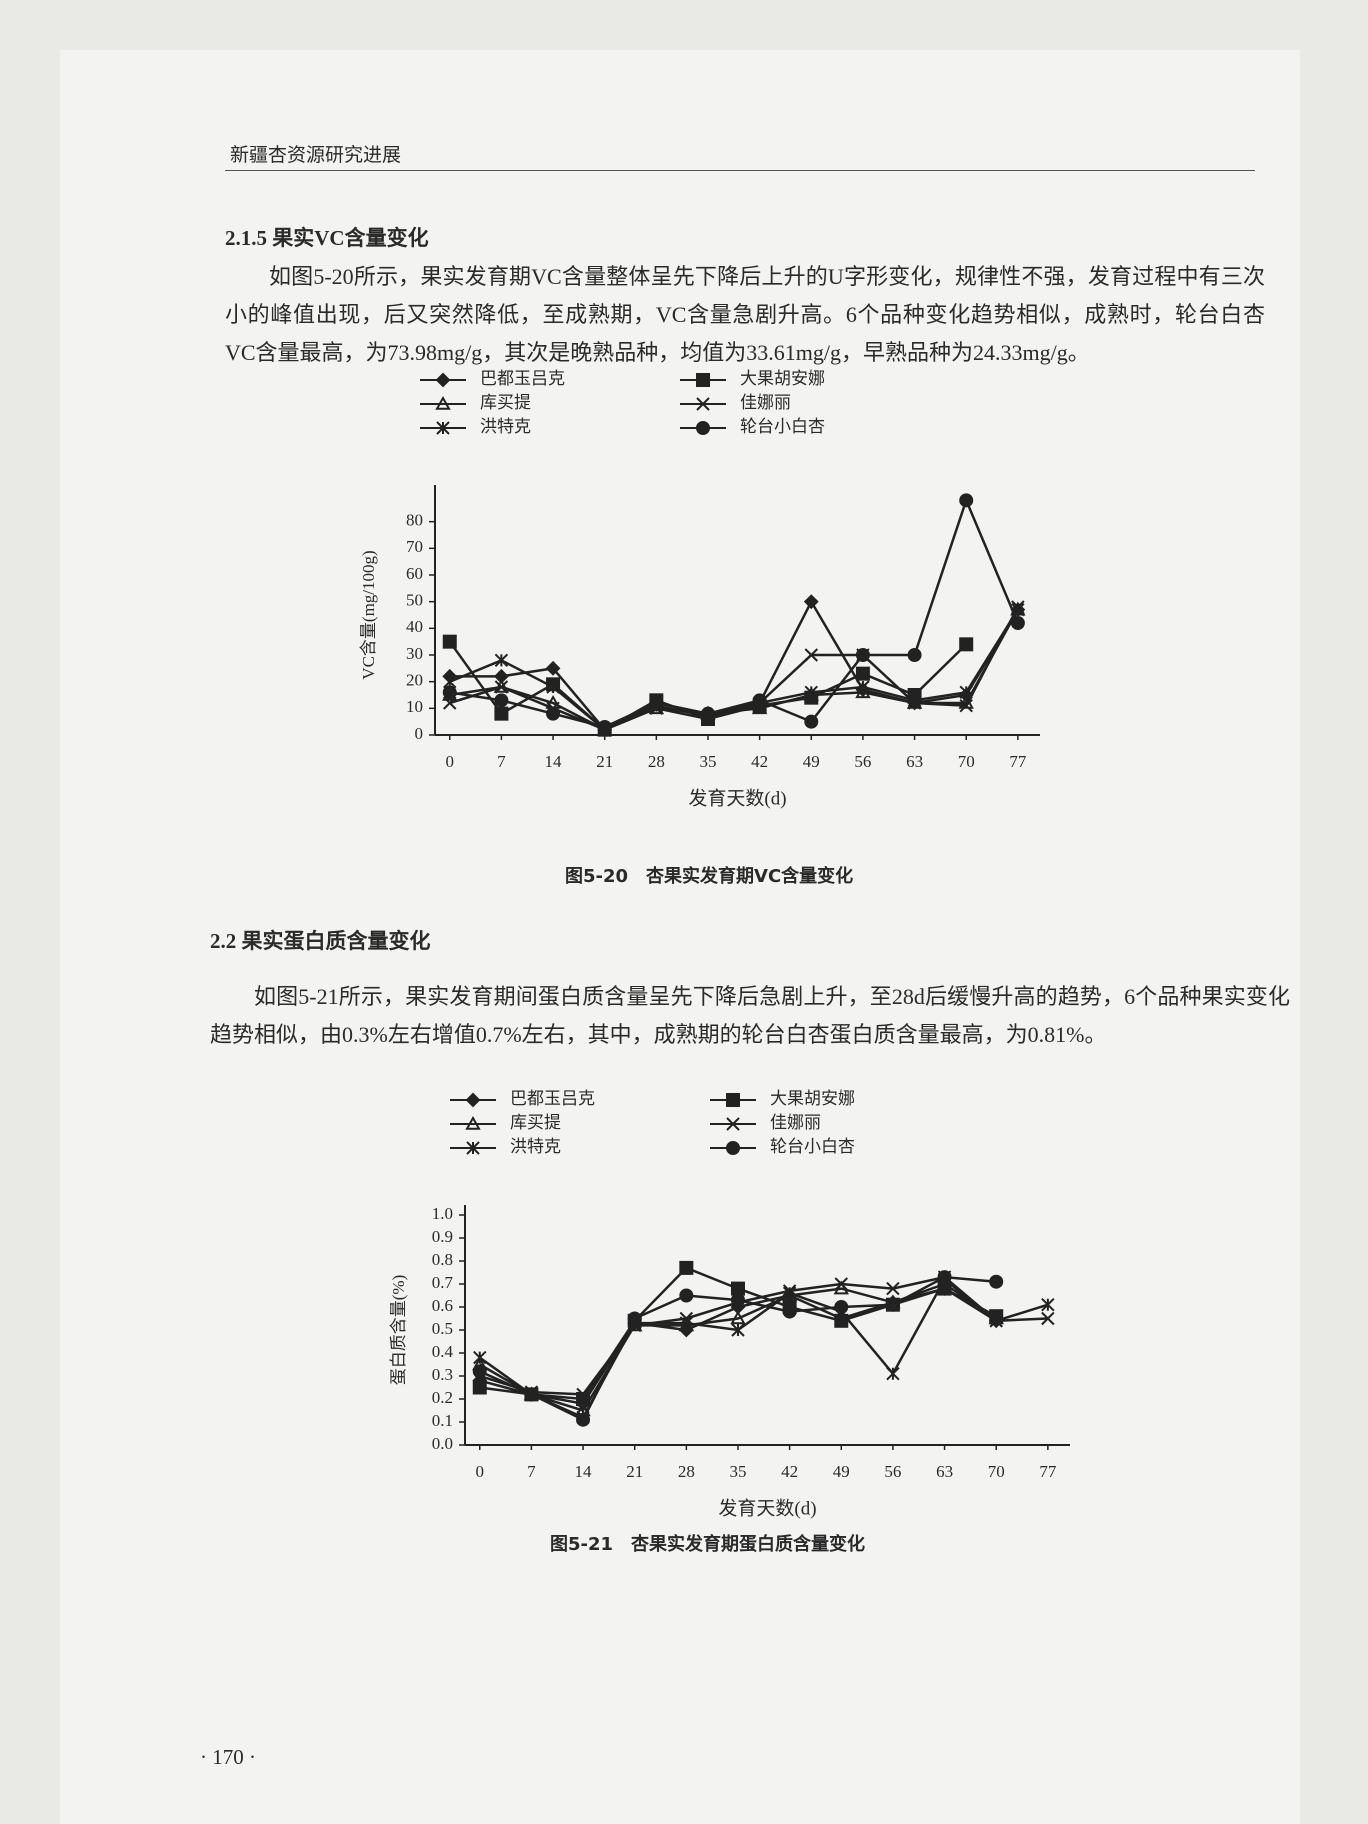 The height and width of the screenshot is (1824, 1368). What do you see at coordinates (442, 1420) in the screenshot?
I see `y-tick-label: 0.1` at bounding box center [442, 1420].